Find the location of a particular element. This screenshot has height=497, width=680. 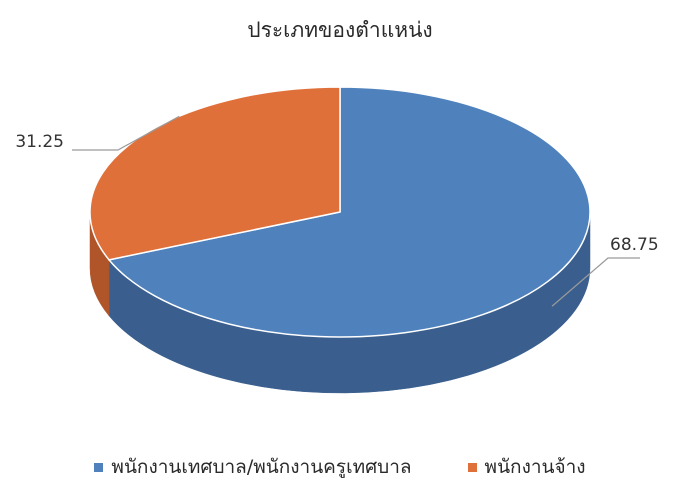

legend-label-0: พนักงานเทศบาล/พนักงานครูเทศบาล is located at coordinates (261, 467).